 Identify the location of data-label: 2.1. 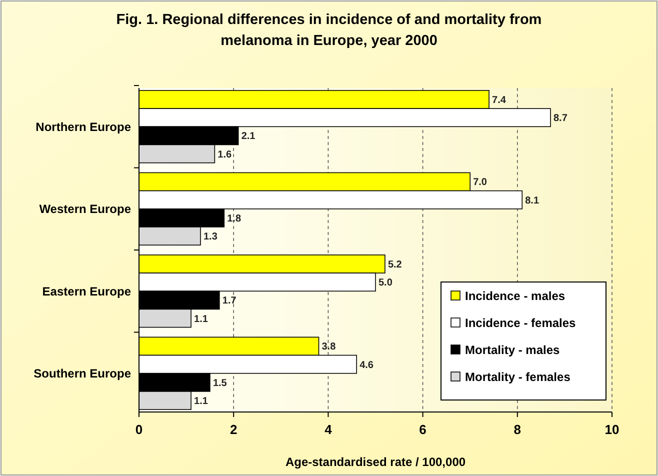
(248, 136).